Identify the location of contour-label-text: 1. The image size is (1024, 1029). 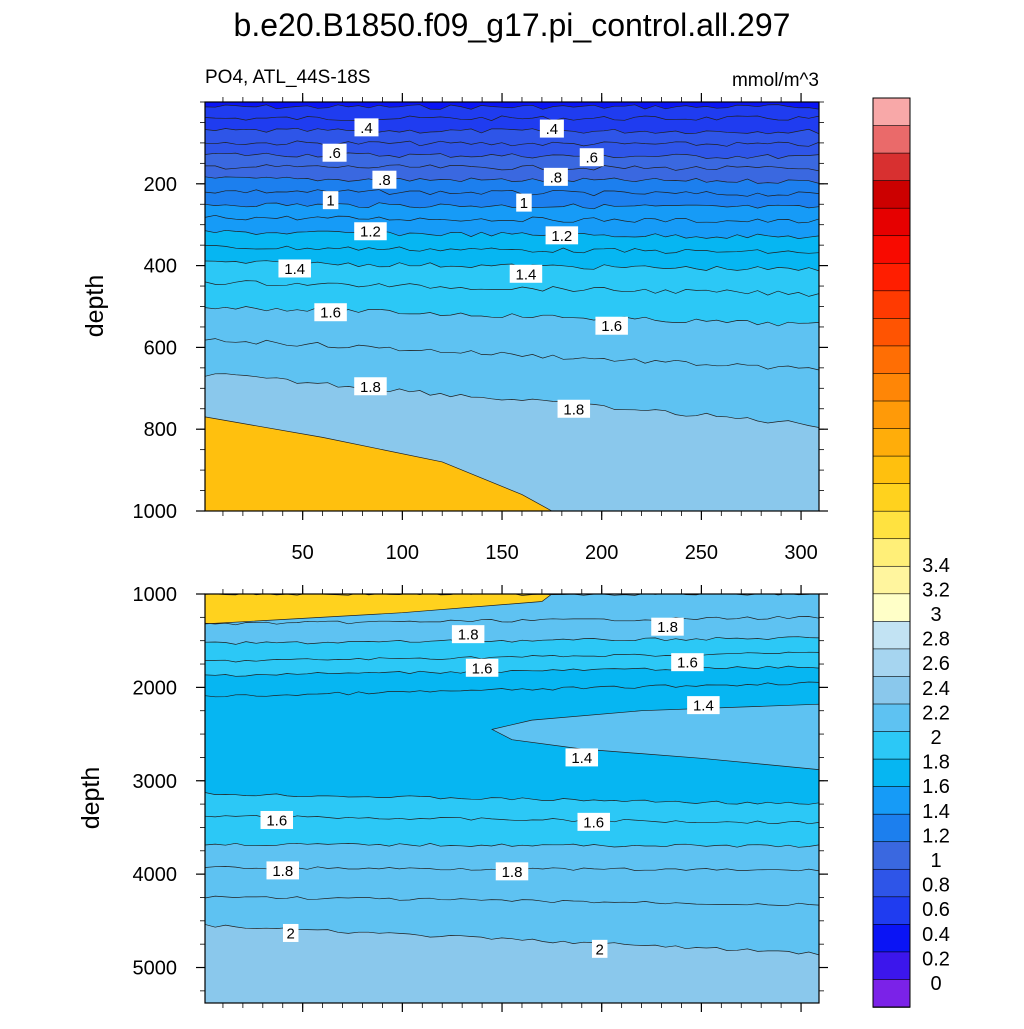
(524, 203).